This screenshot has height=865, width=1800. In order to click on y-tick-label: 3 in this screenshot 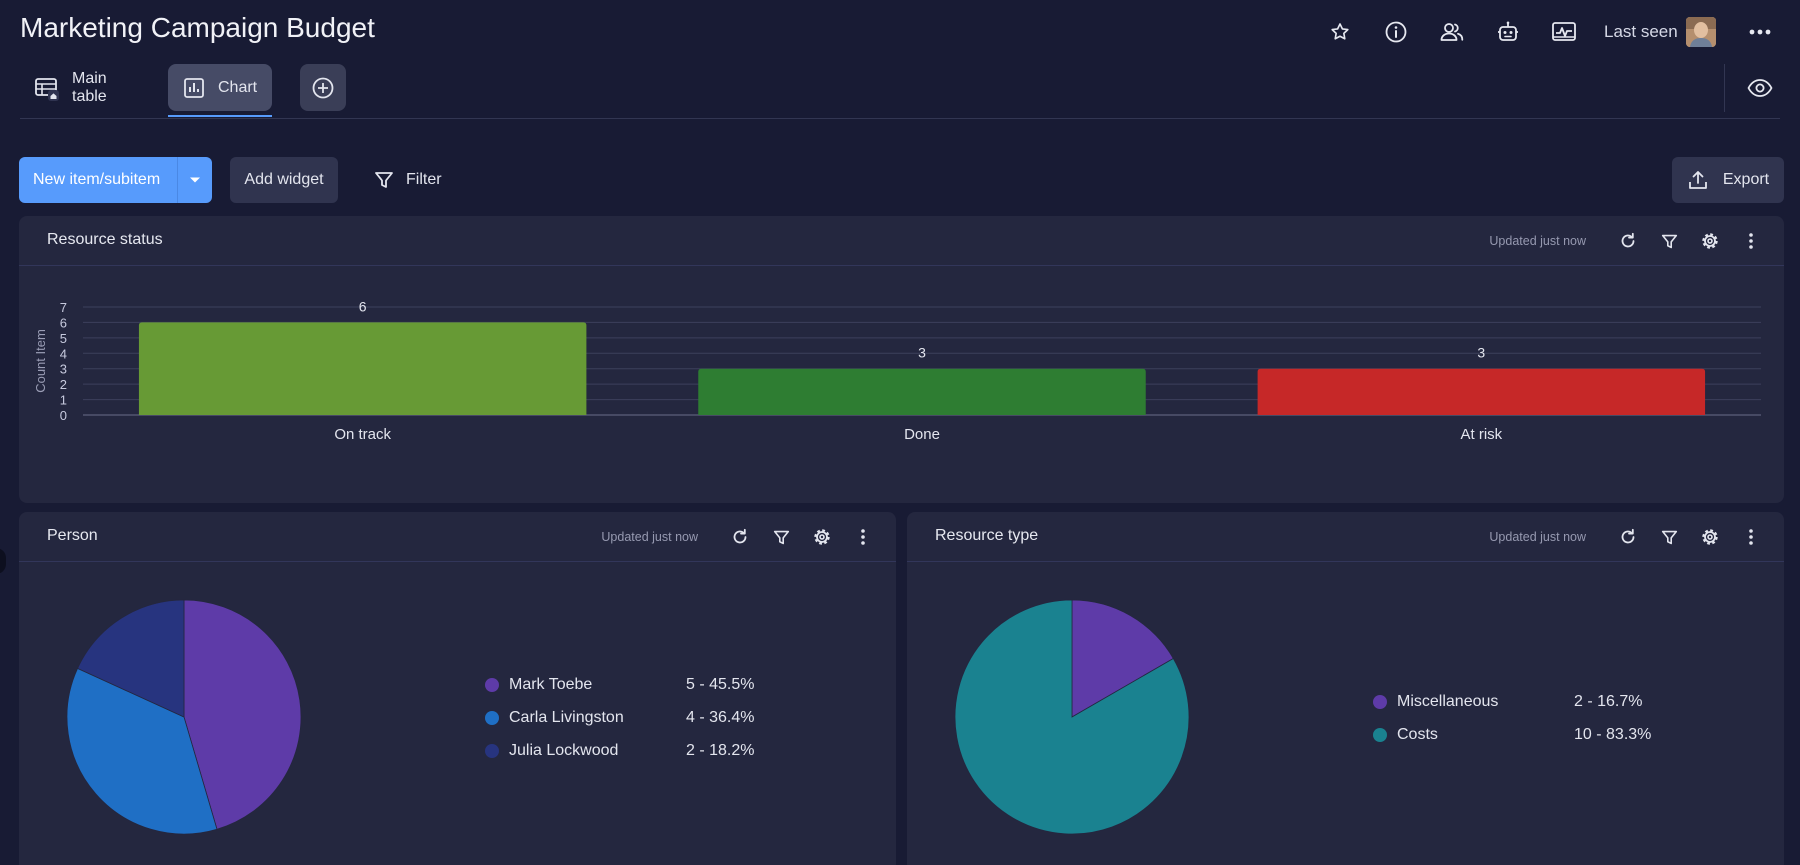, I will do `click(63, 369)`.